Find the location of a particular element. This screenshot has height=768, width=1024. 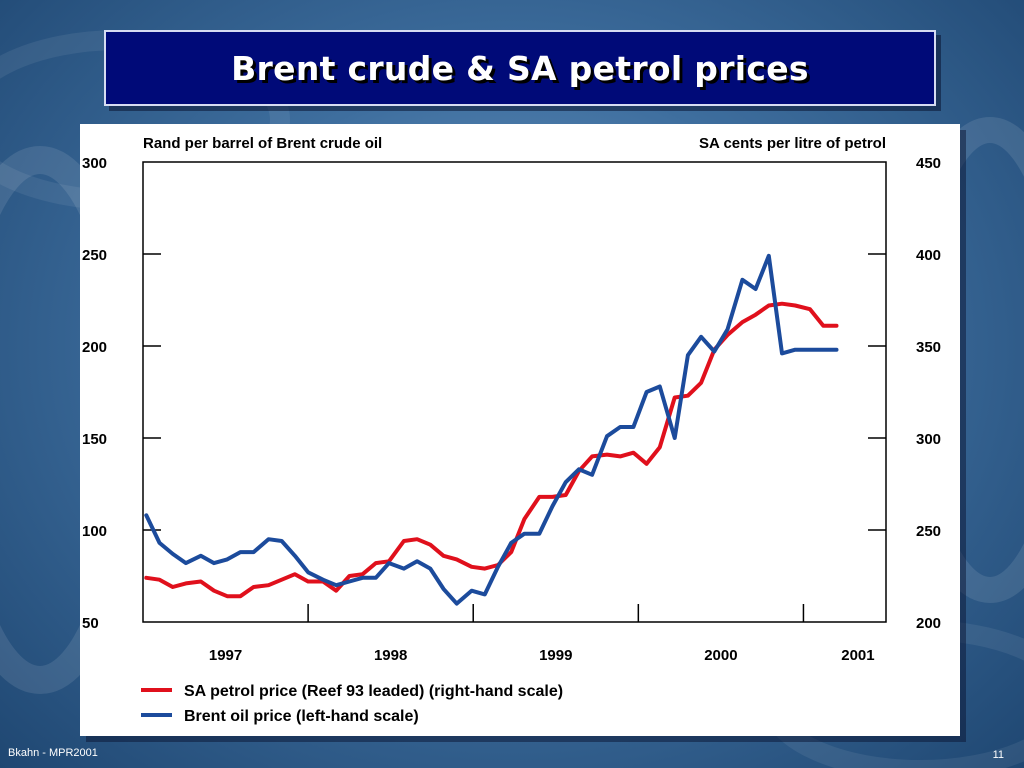

year-label: 1998 is located at coordinates (390, 655).